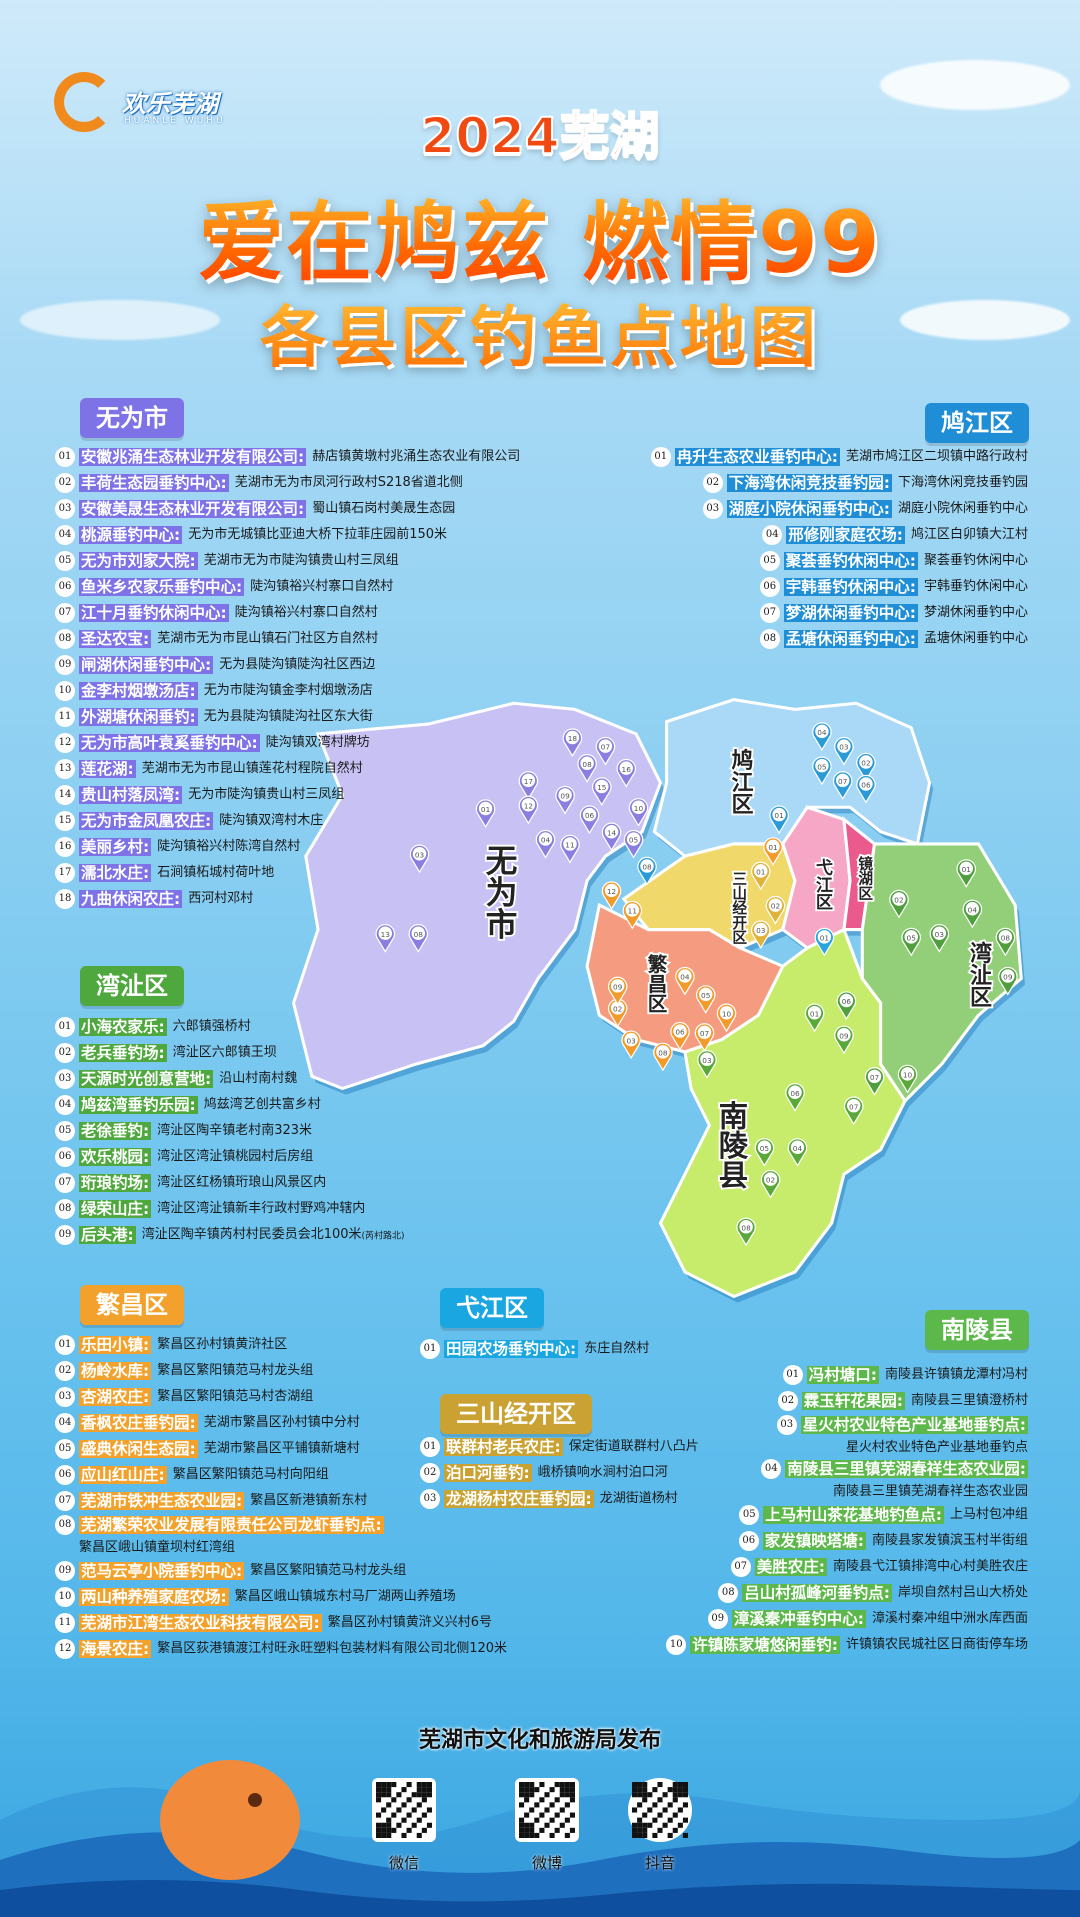 Image resolution: width=1080 pixels, height=1917 pixels. I want to click on spot-item: 02 杨岭水库: 繁昌区繁阳镇范马村龙头组, so click(281, 1371).